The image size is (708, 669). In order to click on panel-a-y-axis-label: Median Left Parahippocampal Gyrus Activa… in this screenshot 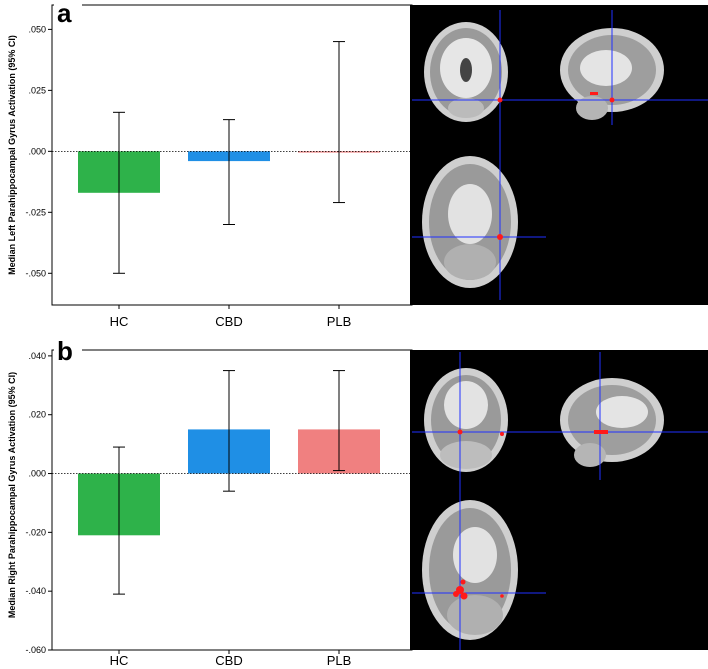, I will do `click(12, 155)`.